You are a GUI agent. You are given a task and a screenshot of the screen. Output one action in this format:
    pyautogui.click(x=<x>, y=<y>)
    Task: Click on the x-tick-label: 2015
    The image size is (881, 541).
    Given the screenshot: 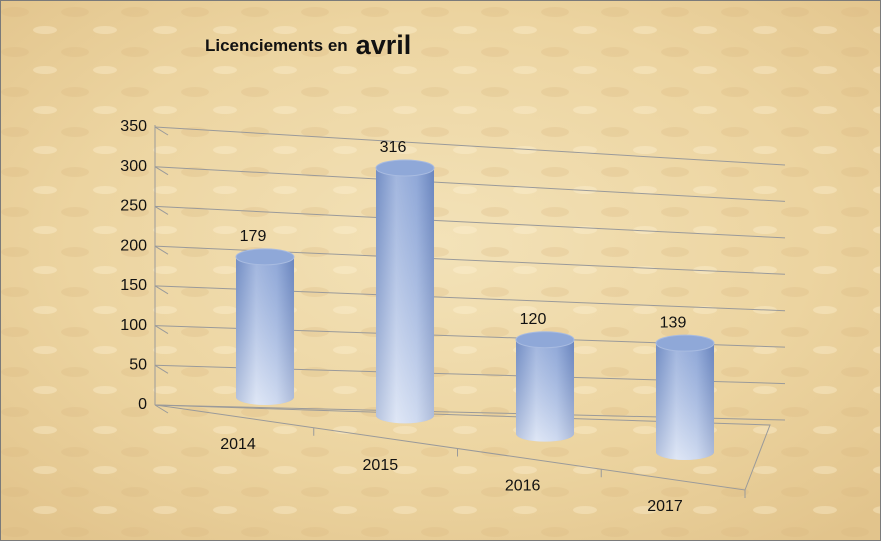 What is the action you would take?
    pyautogui.click(x=381, y=465)
    